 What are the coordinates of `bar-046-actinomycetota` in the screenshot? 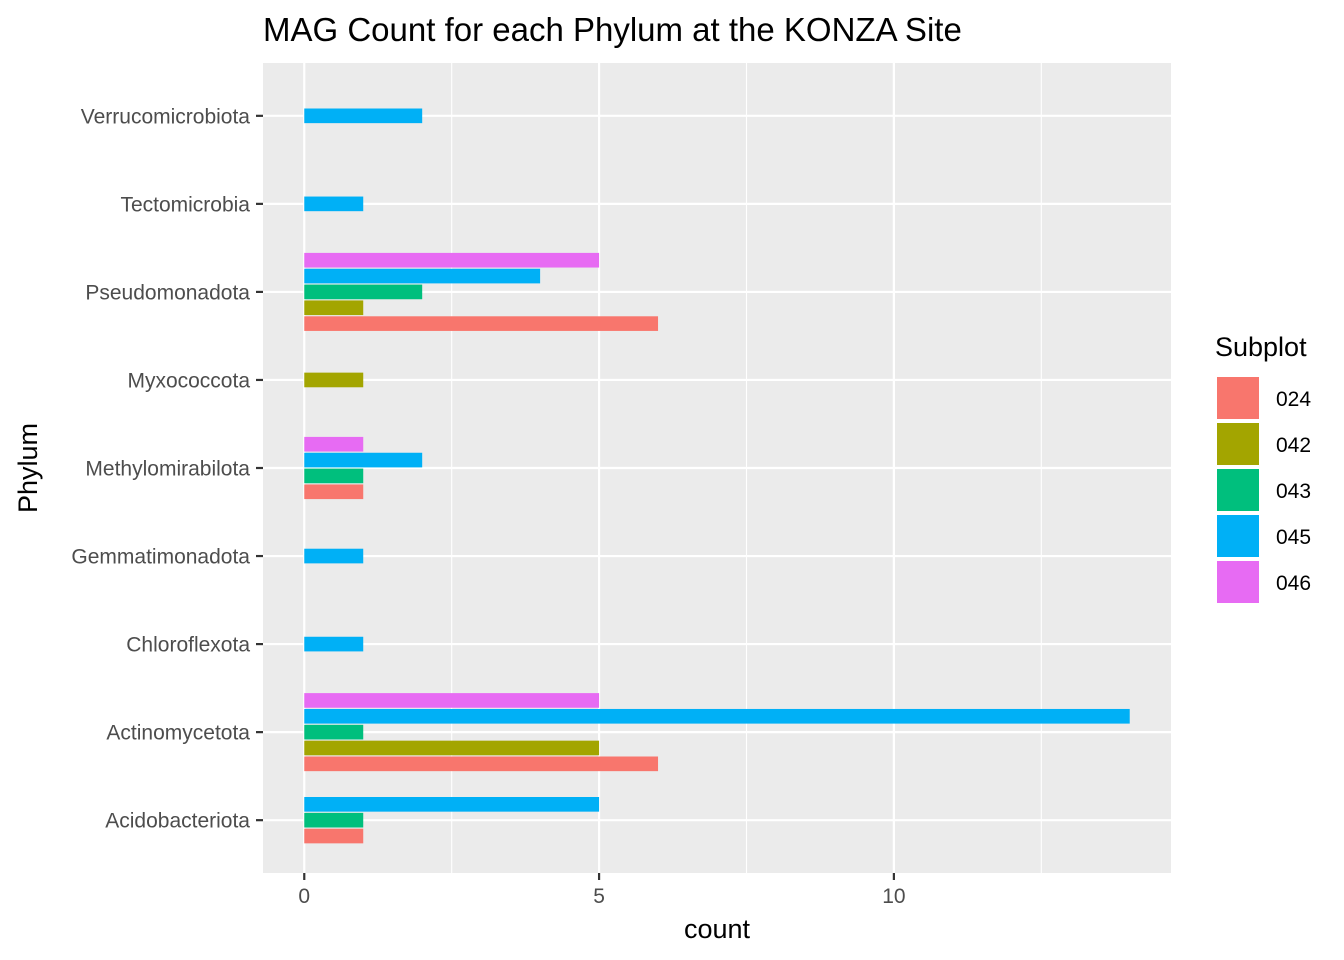 It's located at (452, 700).